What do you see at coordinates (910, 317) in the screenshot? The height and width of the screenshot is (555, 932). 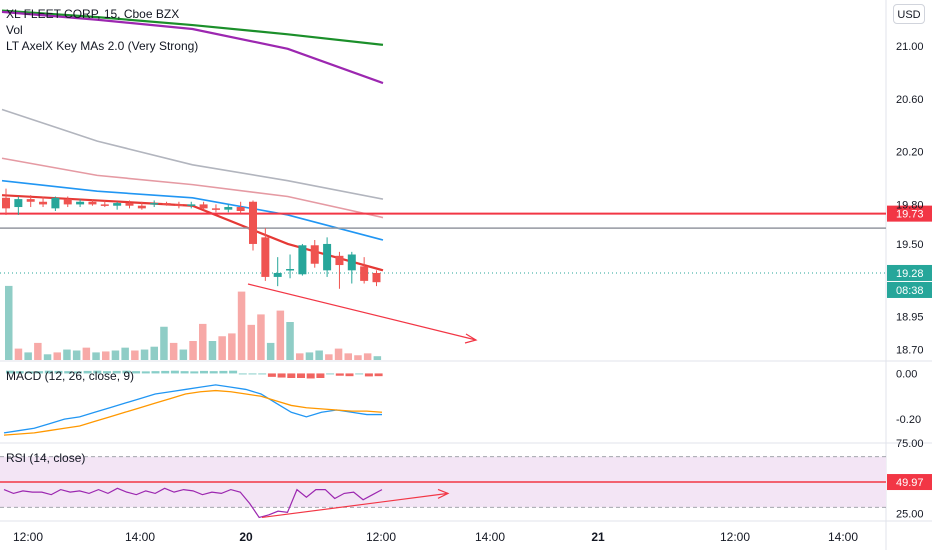 I see `price-tick-label: 18.95` at bounding box center [910, 317].